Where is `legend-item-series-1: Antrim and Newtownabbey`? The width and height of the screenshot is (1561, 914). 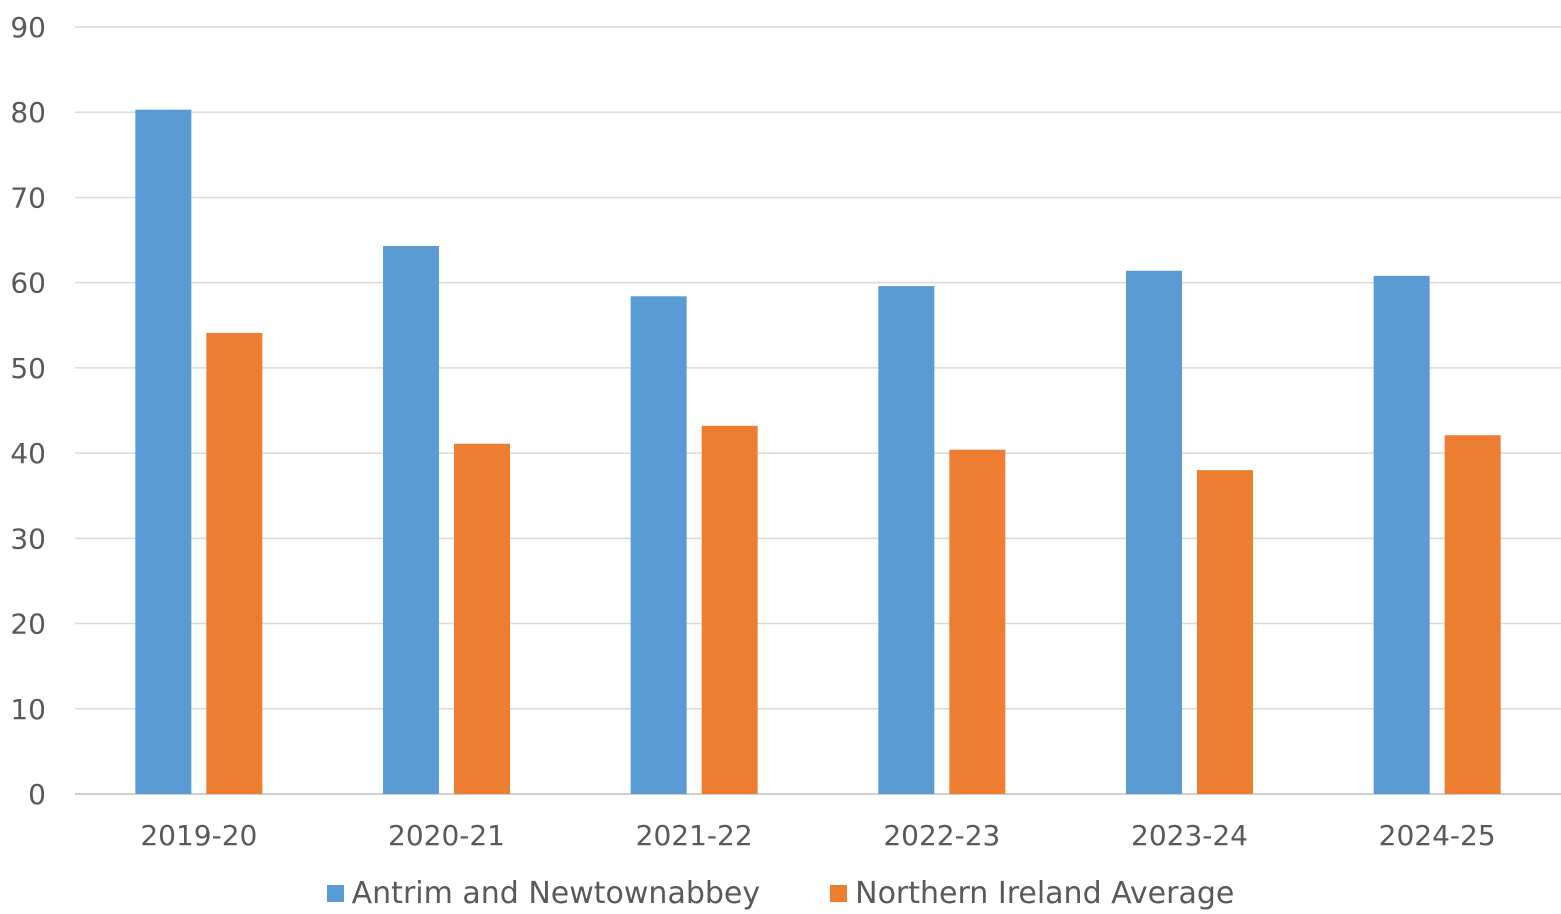
legend-item-series-1: Antrim and Newtownabbey is located at coordinates (543, 893).